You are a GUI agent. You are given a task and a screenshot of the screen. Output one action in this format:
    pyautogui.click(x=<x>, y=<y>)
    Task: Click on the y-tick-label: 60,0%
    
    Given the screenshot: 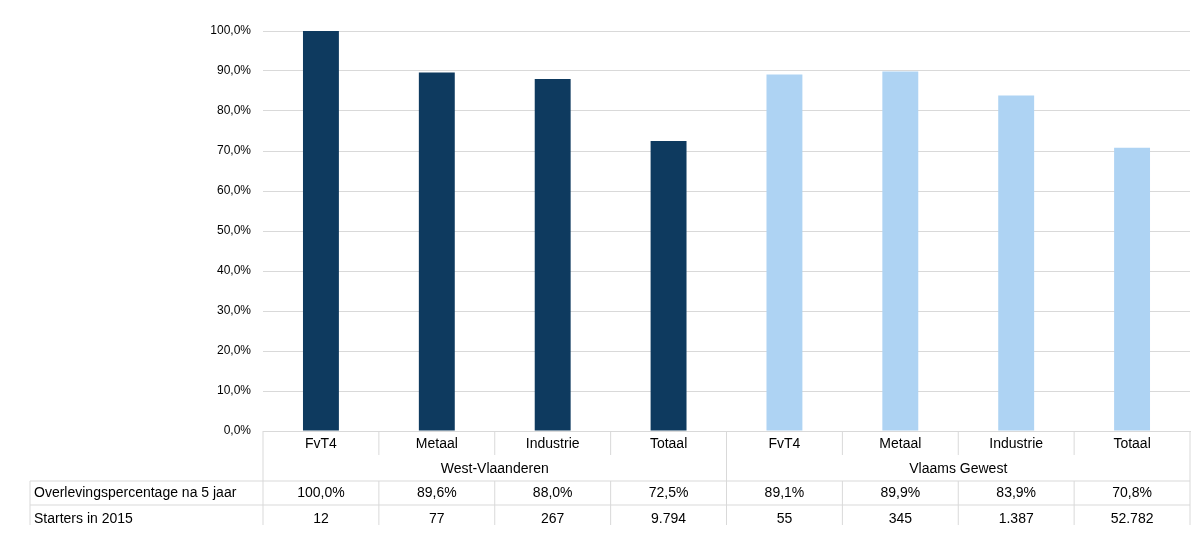 What is the action you would take?
    pyautogui.click(x=234, y=190)
    